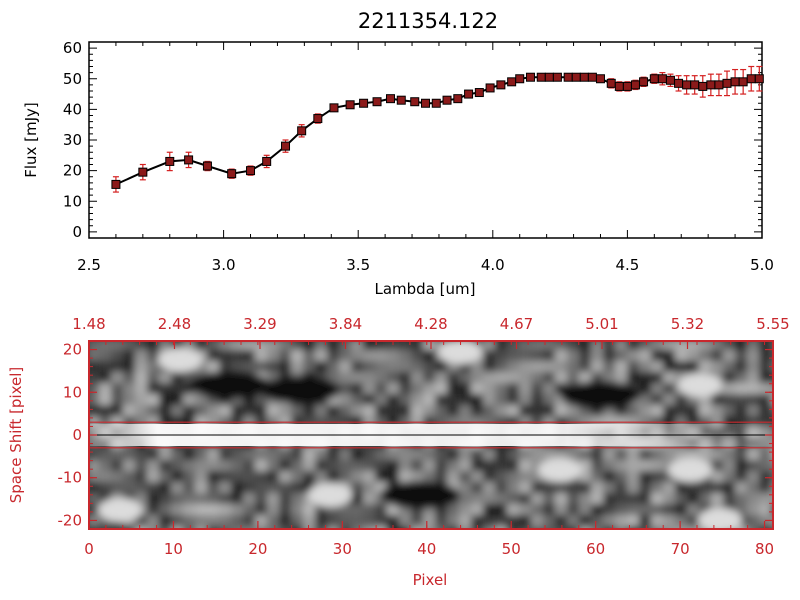  Describe the element at coordinates (680, 549) in the screenshot. I see `image-x-tick-label: 70` at that location.